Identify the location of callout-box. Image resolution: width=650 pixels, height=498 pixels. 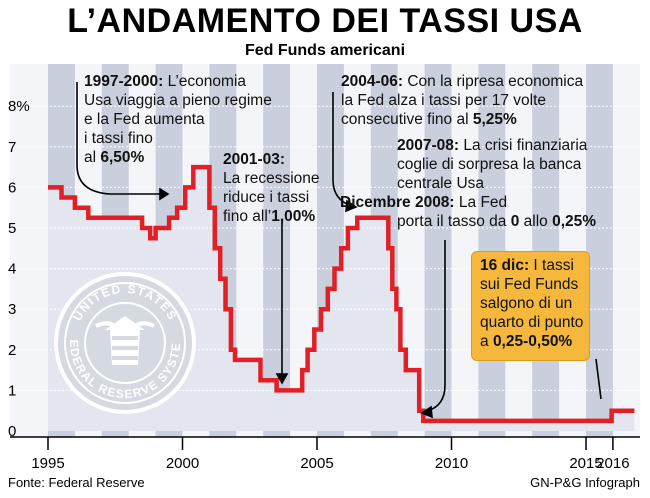
(530, 306).